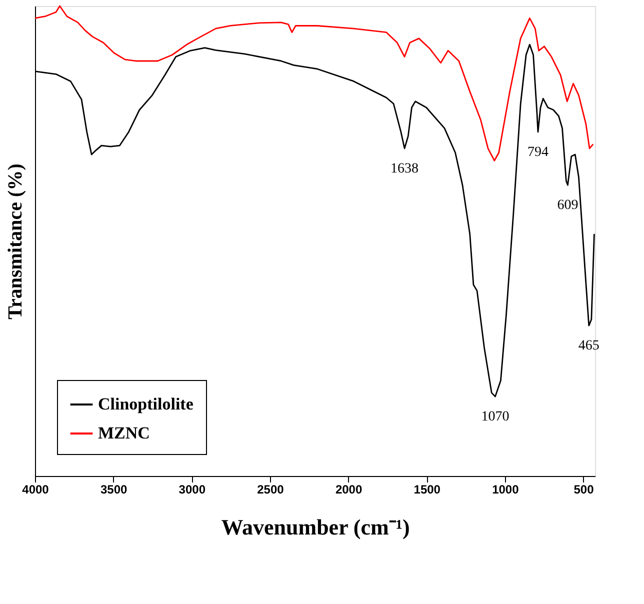  I want to click on x-tick-label: 3000, so click(192, 489).